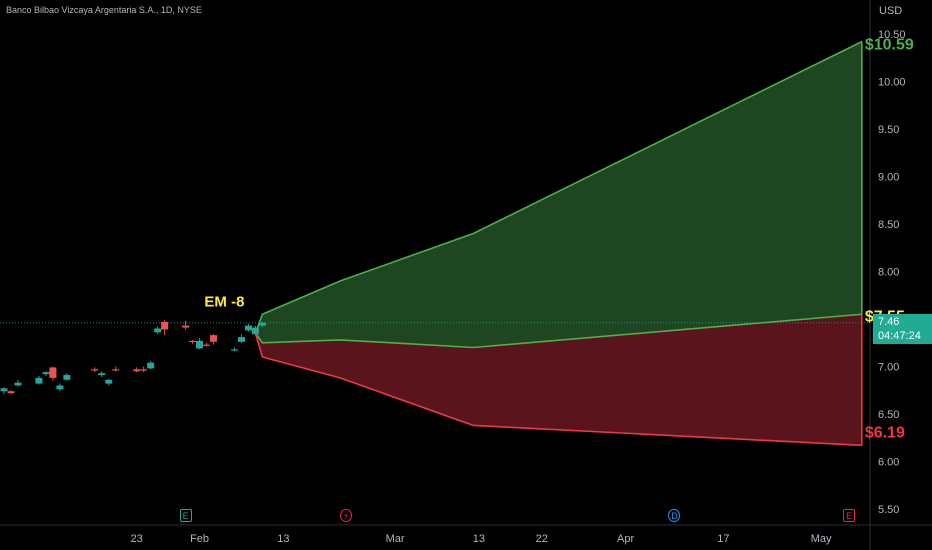 The image size is (932, 550). I want to click on x-tick-label: Apr, so click(625, 539).